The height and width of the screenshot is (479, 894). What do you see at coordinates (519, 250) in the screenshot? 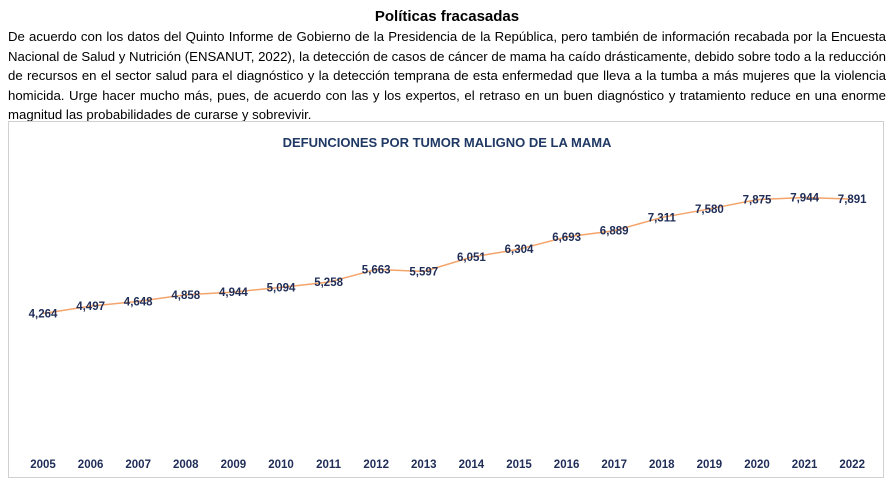
I see `data-label: 6,304` at bounding box center [519, 250].